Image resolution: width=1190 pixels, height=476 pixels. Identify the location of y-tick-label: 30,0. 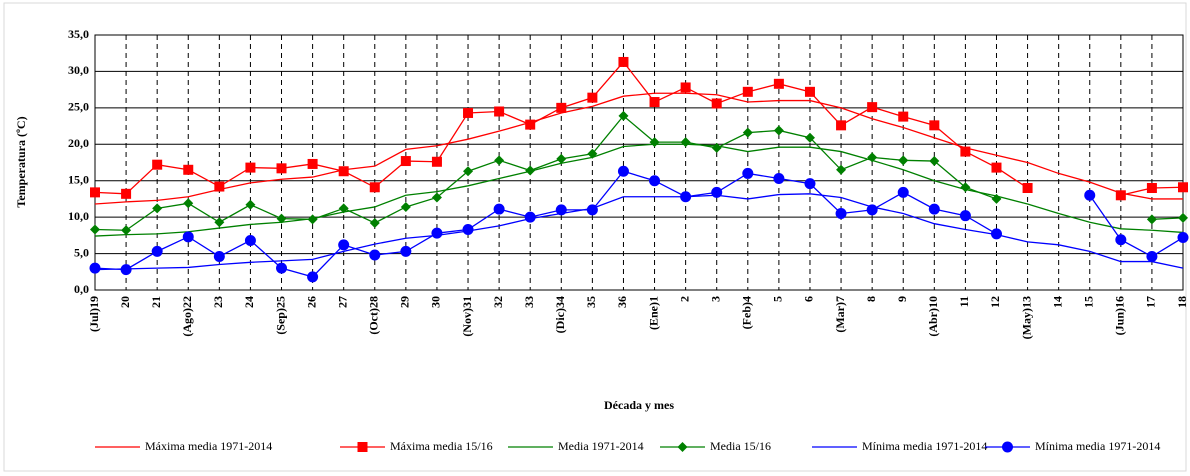
(78, 70).